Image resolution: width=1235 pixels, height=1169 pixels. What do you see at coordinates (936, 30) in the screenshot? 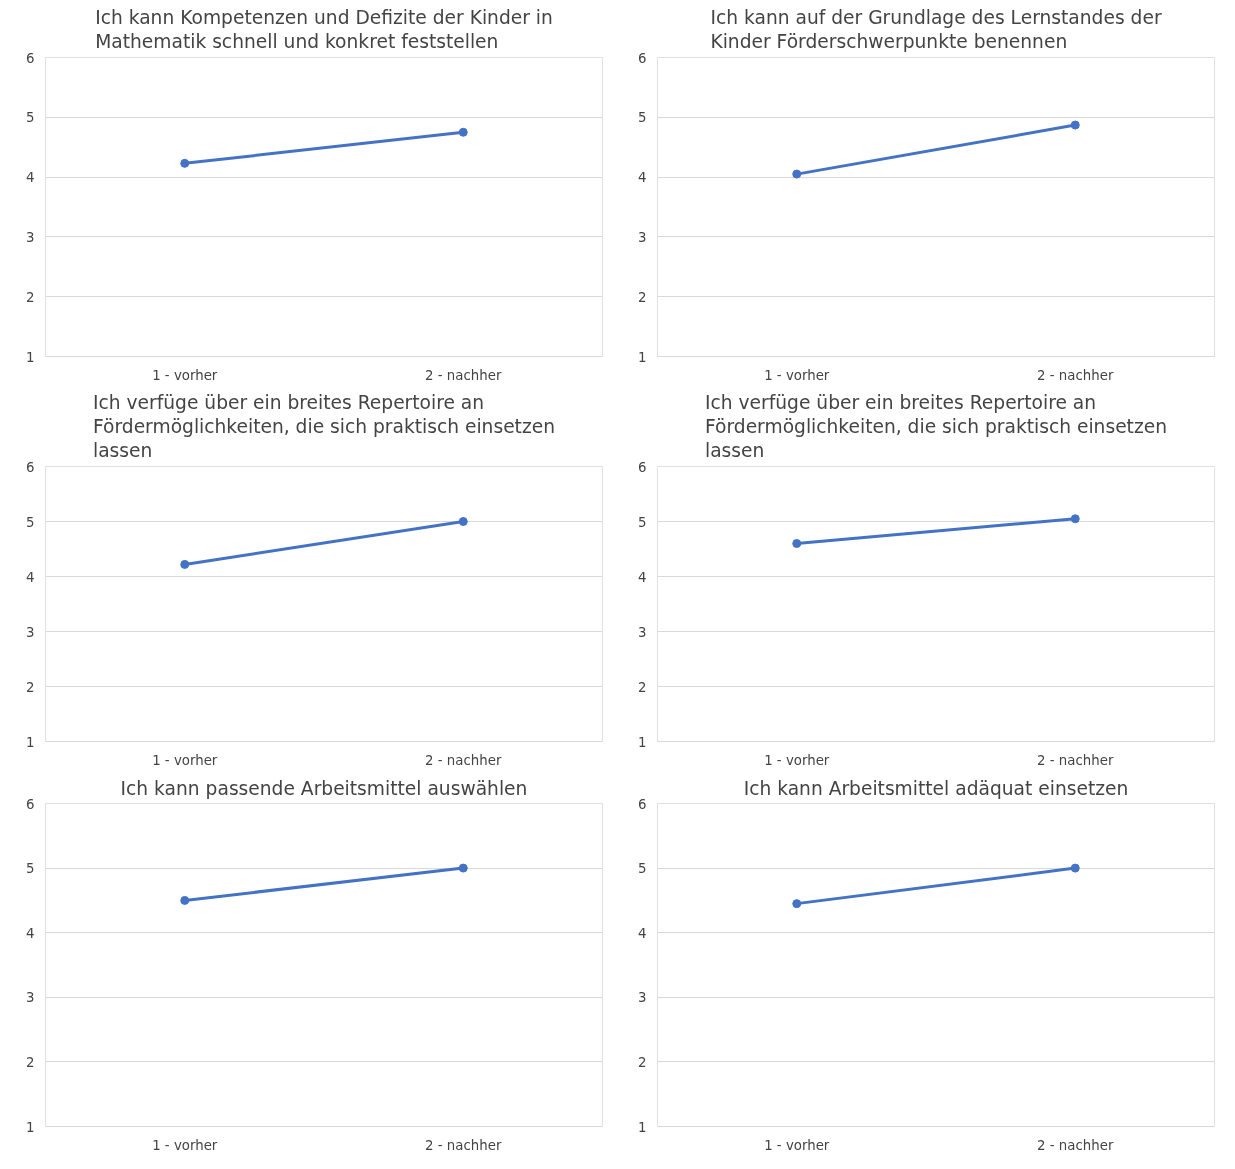
I see `chart-title: Ich kann auf der Grundlage des Lernstandes der Kinder Förderschwerpunkte benennen` at bounding box center [936, 30].